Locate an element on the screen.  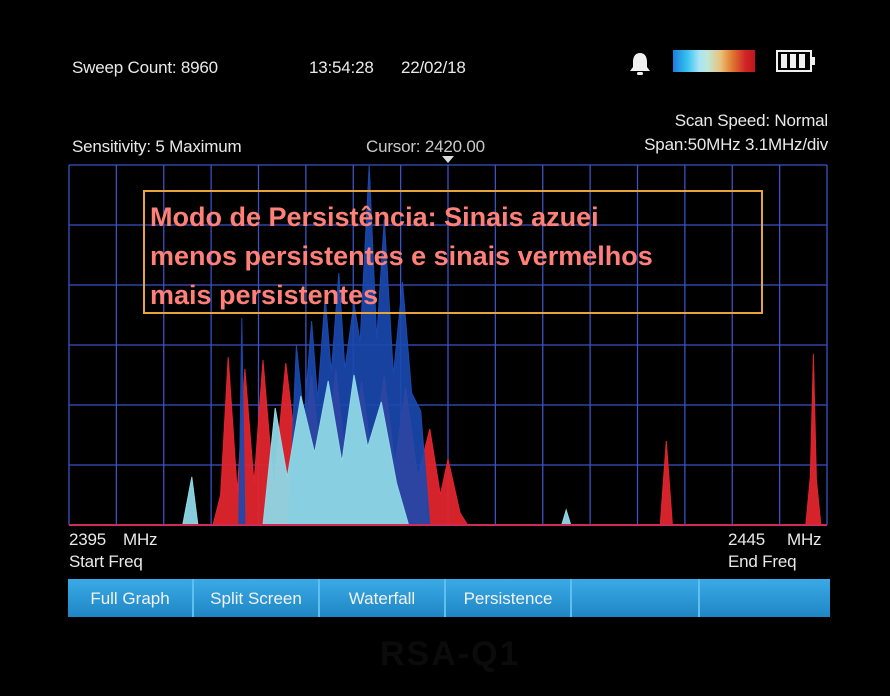
end-freq-value: 2445 is located at coordinates (747, 539).